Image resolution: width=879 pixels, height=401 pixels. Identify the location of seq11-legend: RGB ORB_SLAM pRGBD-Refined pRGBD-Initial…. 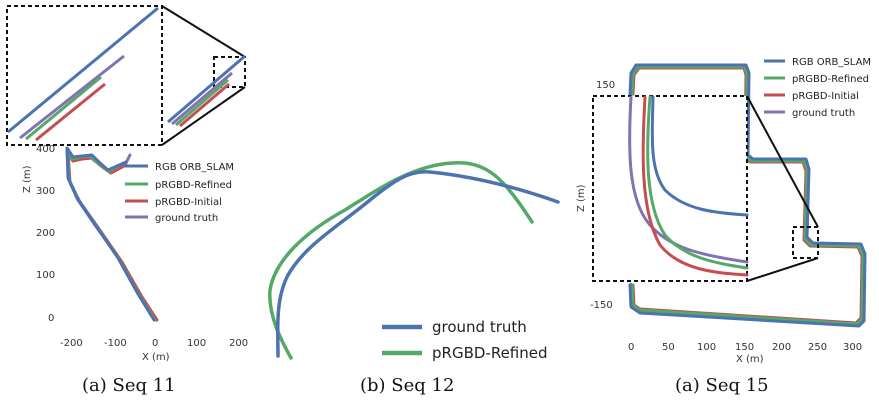
(179, 193).